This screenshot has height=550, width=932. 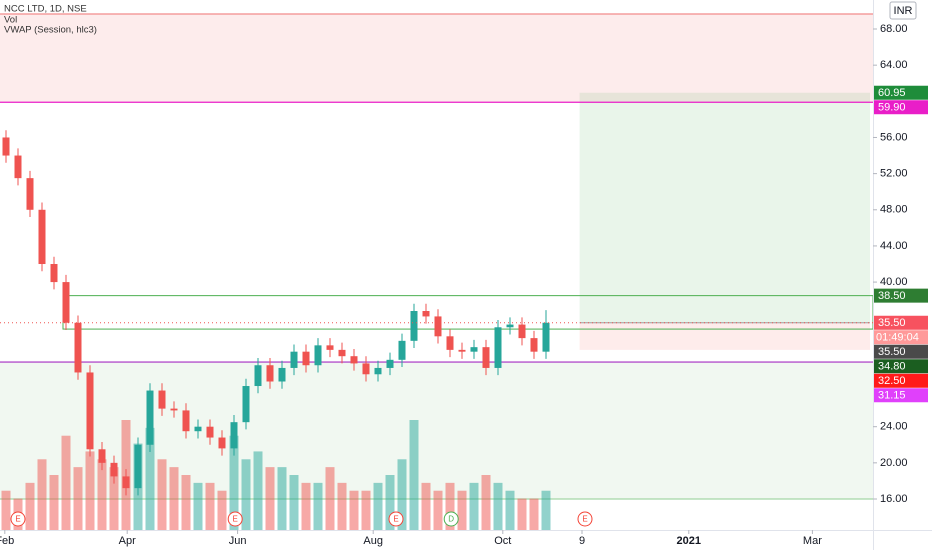 I want to click on y-tick-label: 52.00, so click(x=894, y=174).